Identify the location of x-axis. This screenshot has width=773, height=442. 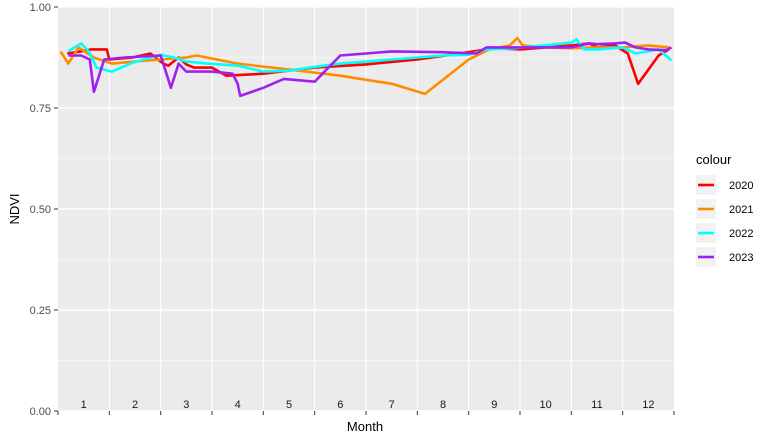
(366, 413).